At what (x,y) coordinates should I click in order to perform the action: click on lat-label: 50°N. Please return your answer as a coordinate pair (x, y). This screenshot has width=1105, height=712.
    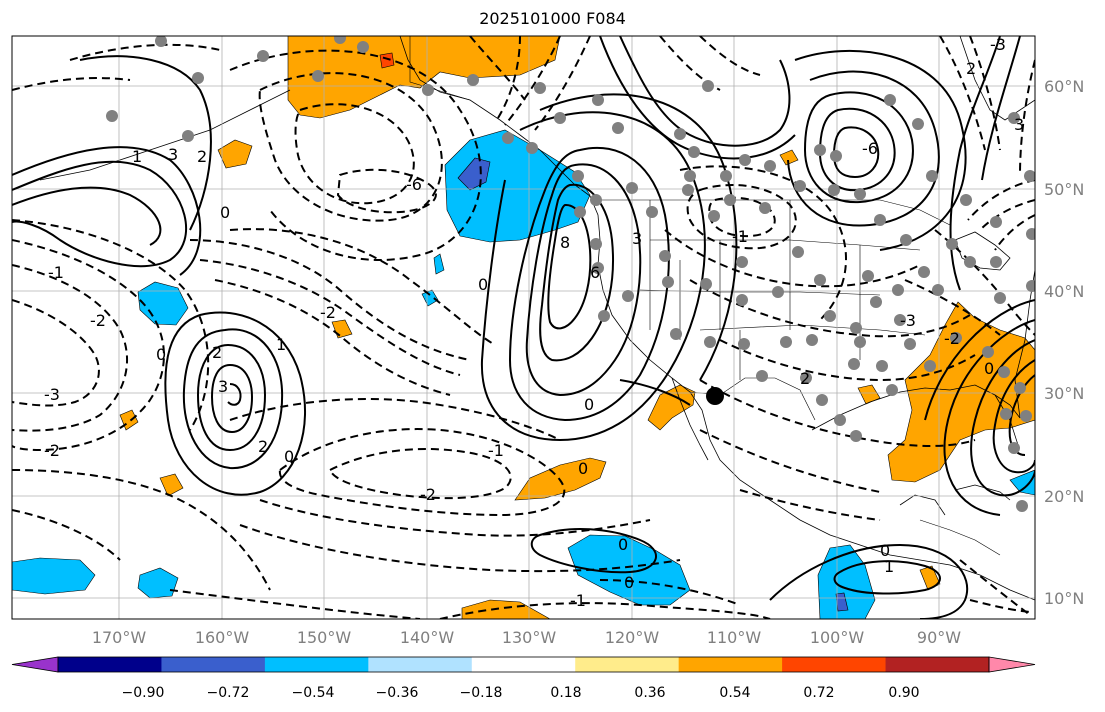
    Looking at the image, I should click on (1064, 189).